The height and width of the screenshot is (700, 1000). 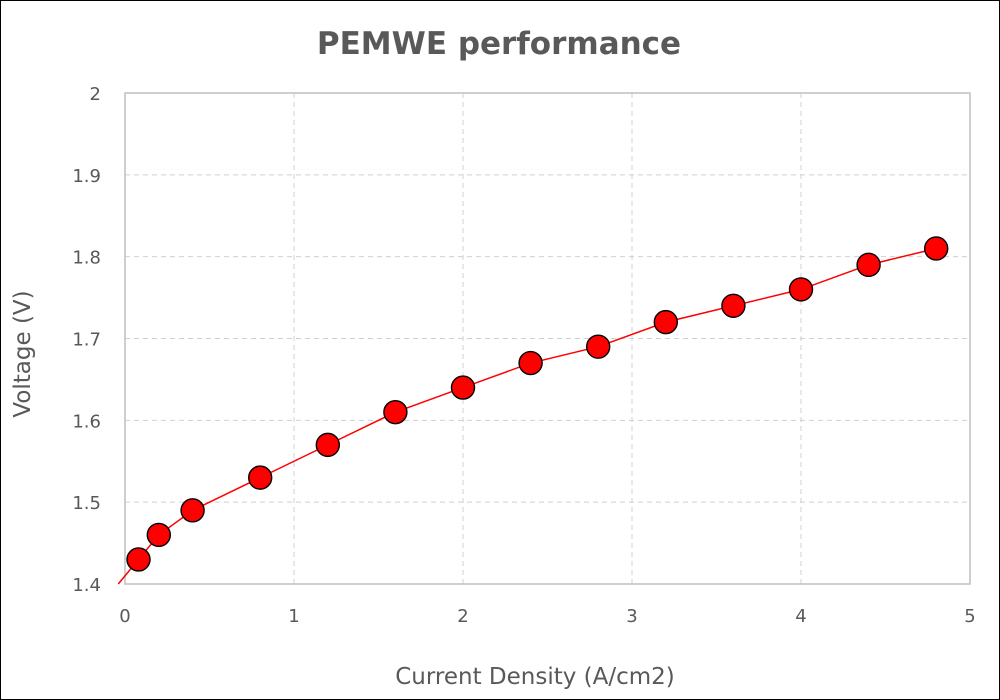 What do you see at coordinates (499, 44) in the screenshot?
I see `chart-title: PEMWE performance` at bounding box center [499, 44].